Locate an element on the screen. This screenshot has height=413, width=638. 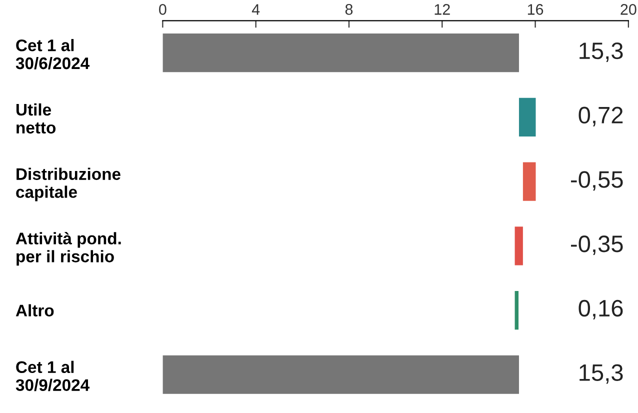
data-label: -0,55 is located at coordinates (597, 181).